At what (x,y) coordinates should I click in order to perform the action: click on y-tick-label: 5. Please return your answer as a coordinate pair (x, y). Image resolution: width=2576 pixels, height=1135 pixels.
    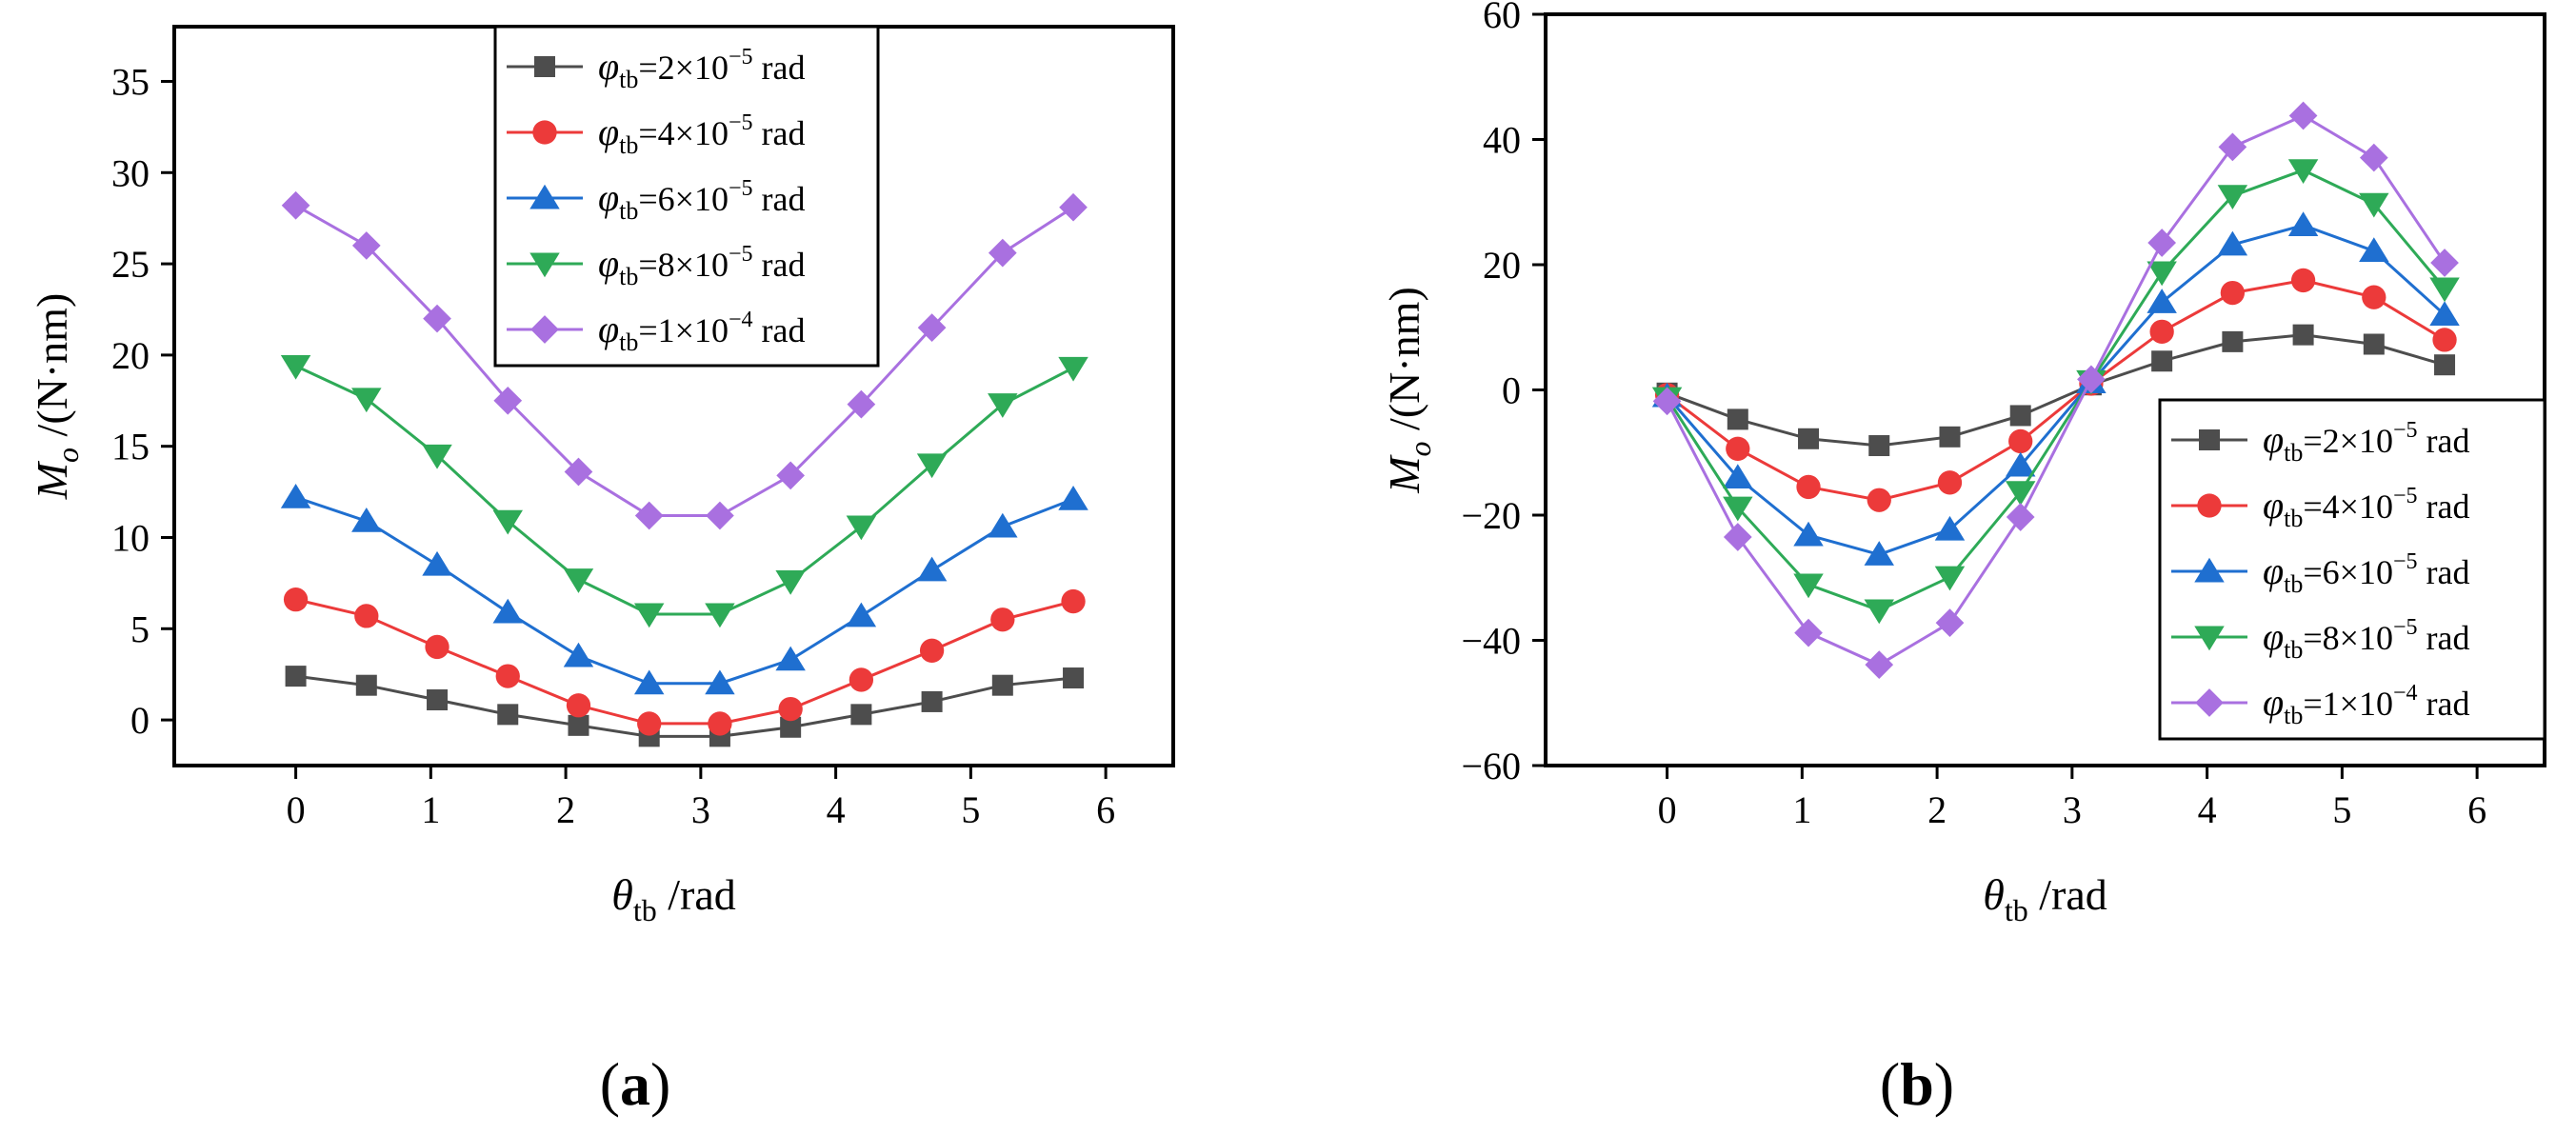
    Looking at the image, I should click on (140, 628).